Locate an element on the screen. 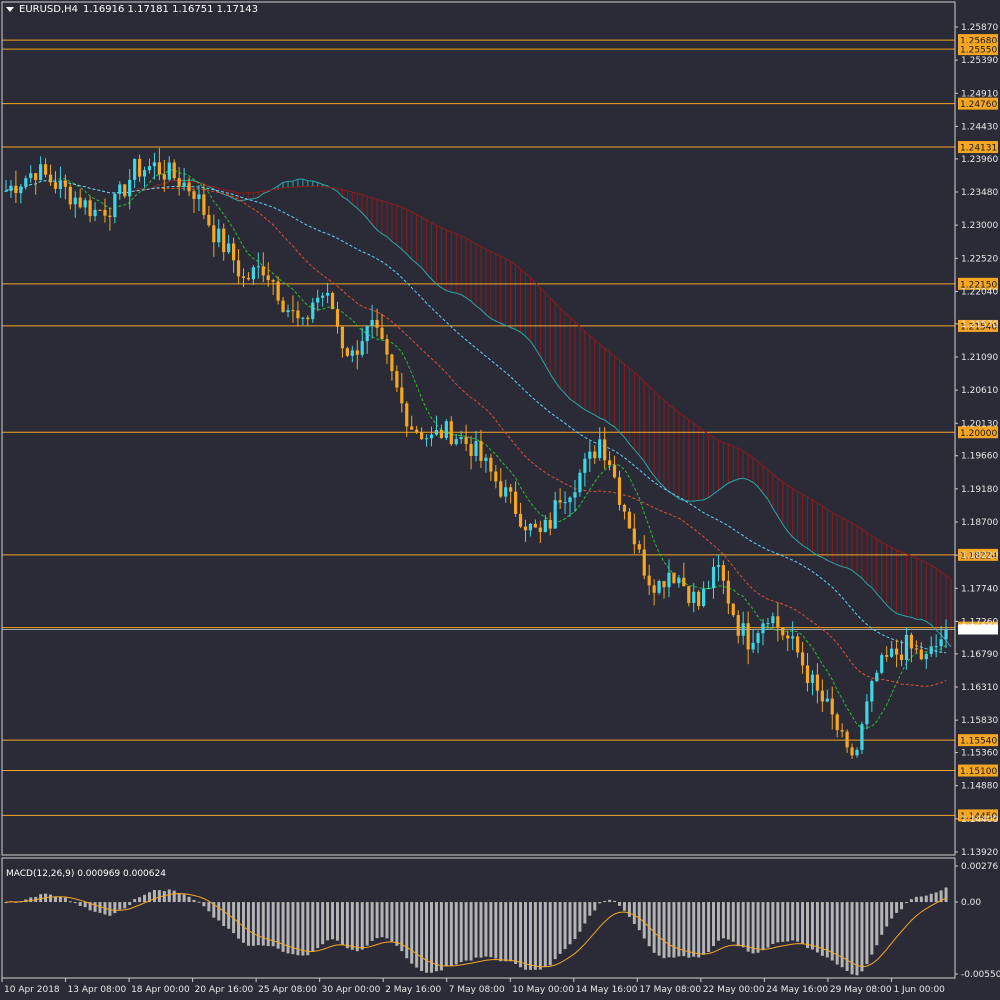 The image size is (1000, 1000). dropdown-triangle-icon is located at coordinates (10, 9).